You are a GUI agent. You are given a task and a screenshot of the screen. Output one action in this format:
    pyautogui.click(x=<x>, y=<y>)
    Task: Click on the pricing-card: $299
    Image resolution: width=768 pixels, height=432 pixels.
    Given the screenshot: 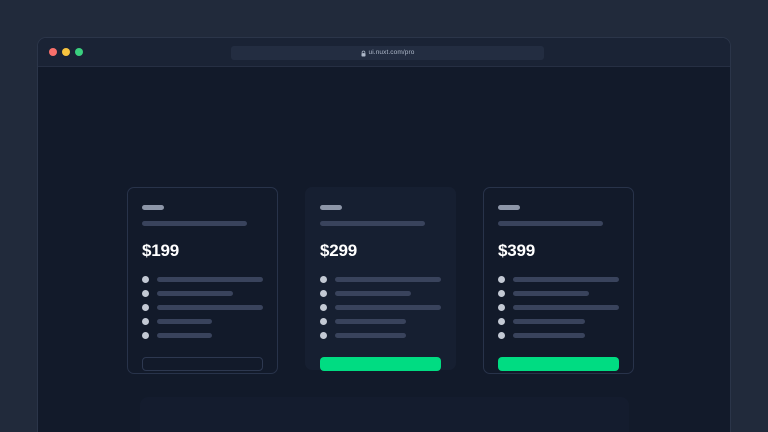 What is the action you would take?
    pyautogui.click(x=380, y=279)
    